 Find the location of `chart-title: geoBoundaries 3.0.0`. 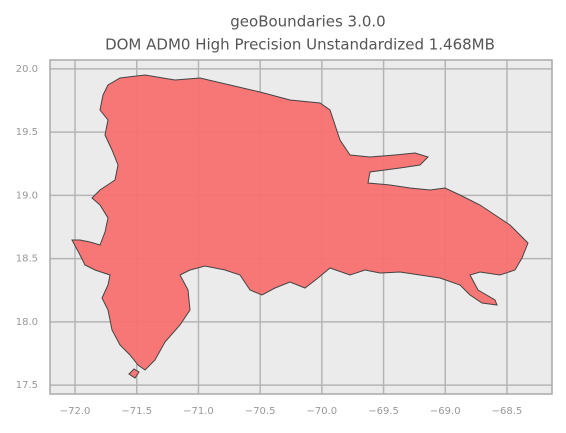

chart-title: geoBoundaries 3.0.0 is located at coordinates (307, 22).